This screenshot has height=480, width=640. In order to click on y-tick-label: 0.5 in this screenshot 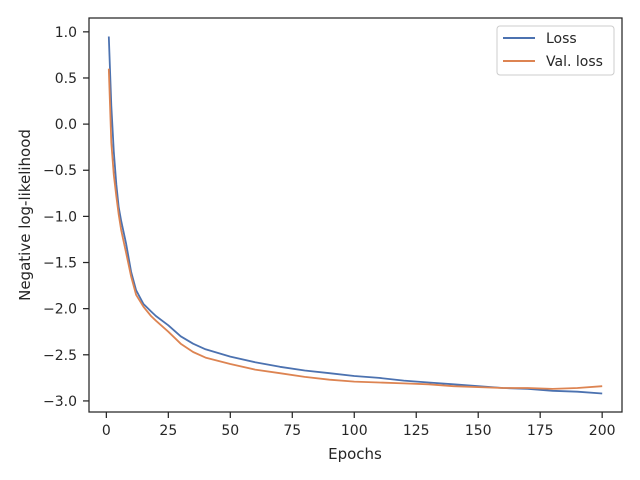, I will do `click(66, 79)`.